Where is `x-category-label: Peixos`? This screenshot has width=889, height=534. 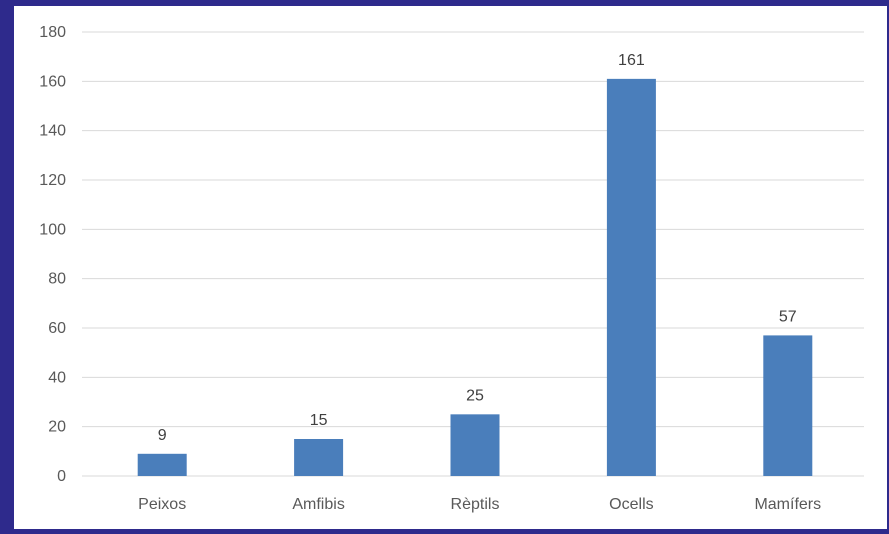
x-category-label: Peixos is located at coordinates (162, 504).